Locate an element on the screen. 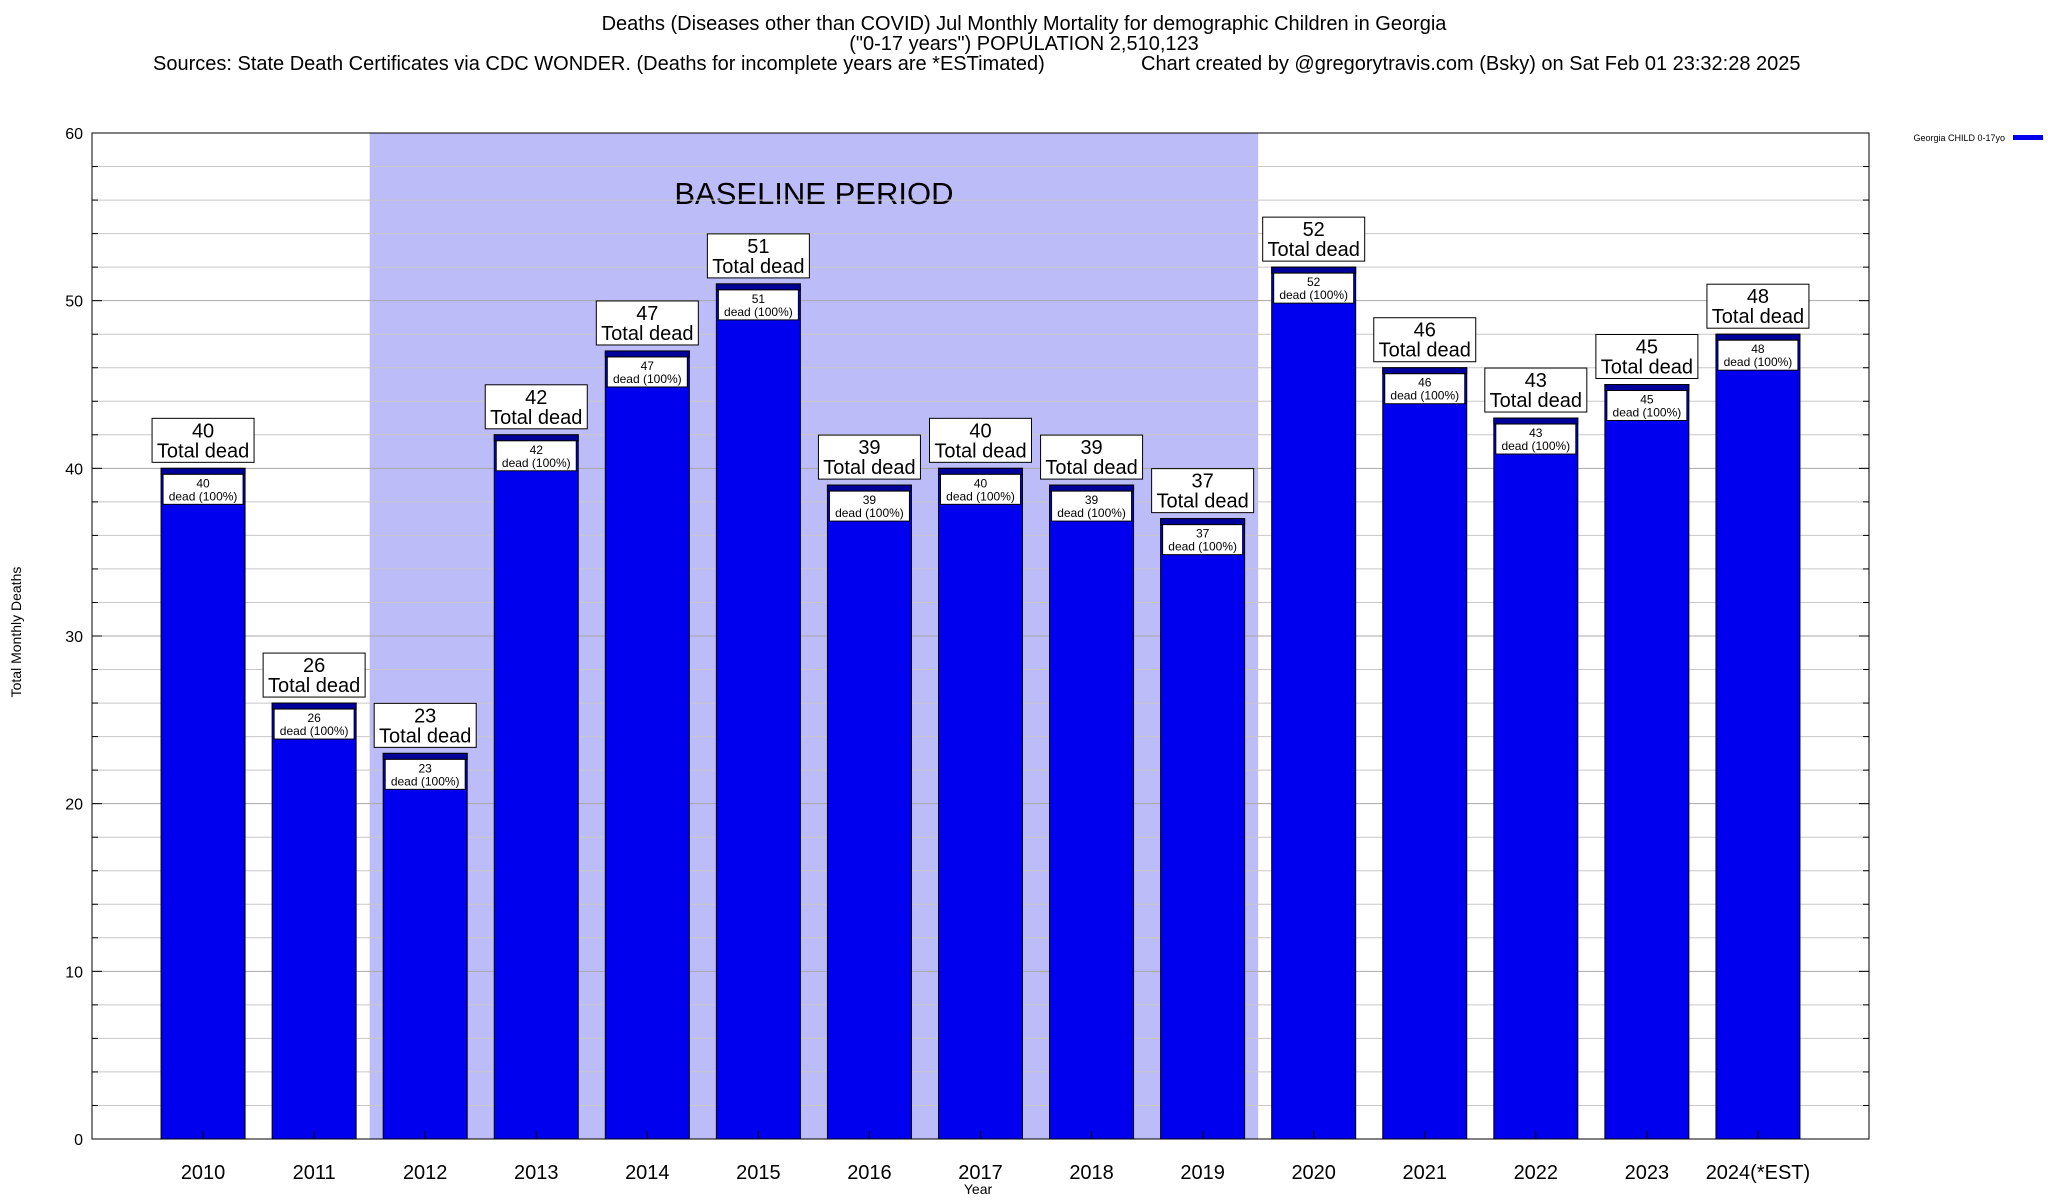 The height and width of the screenshot is (1200, 2048). y-tick-label: 0 is located at coordinates (78, 1140).